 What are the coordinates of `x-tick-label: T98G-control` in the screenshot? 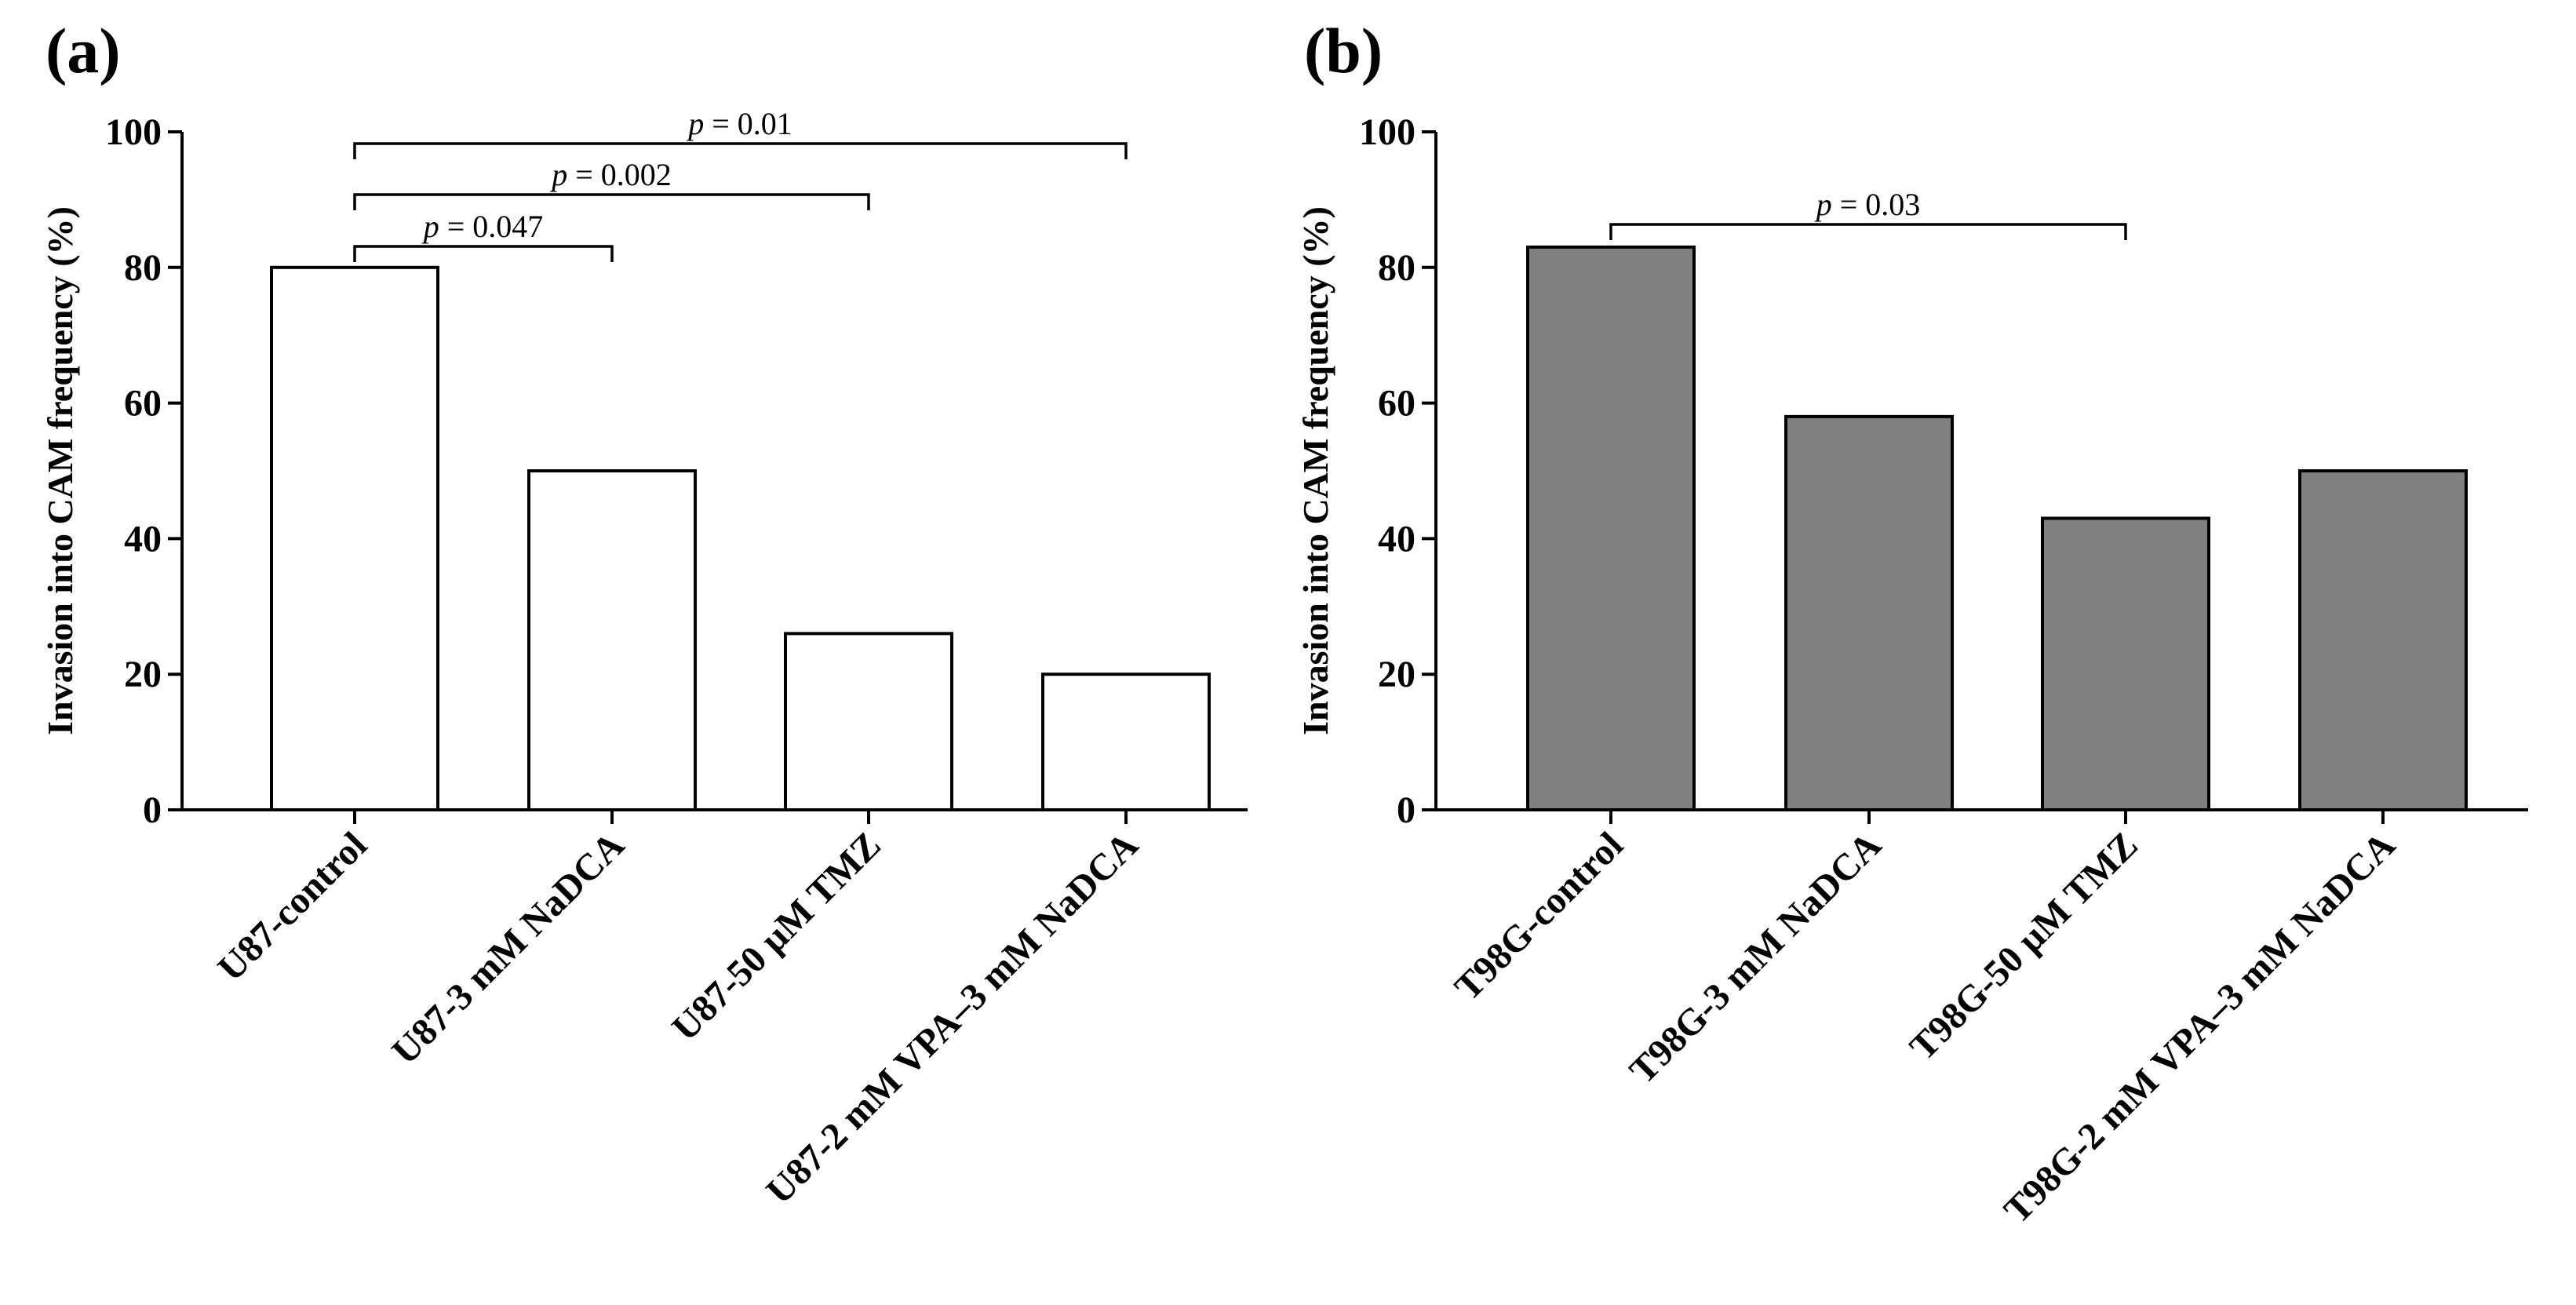 It's located at (1539, 916).